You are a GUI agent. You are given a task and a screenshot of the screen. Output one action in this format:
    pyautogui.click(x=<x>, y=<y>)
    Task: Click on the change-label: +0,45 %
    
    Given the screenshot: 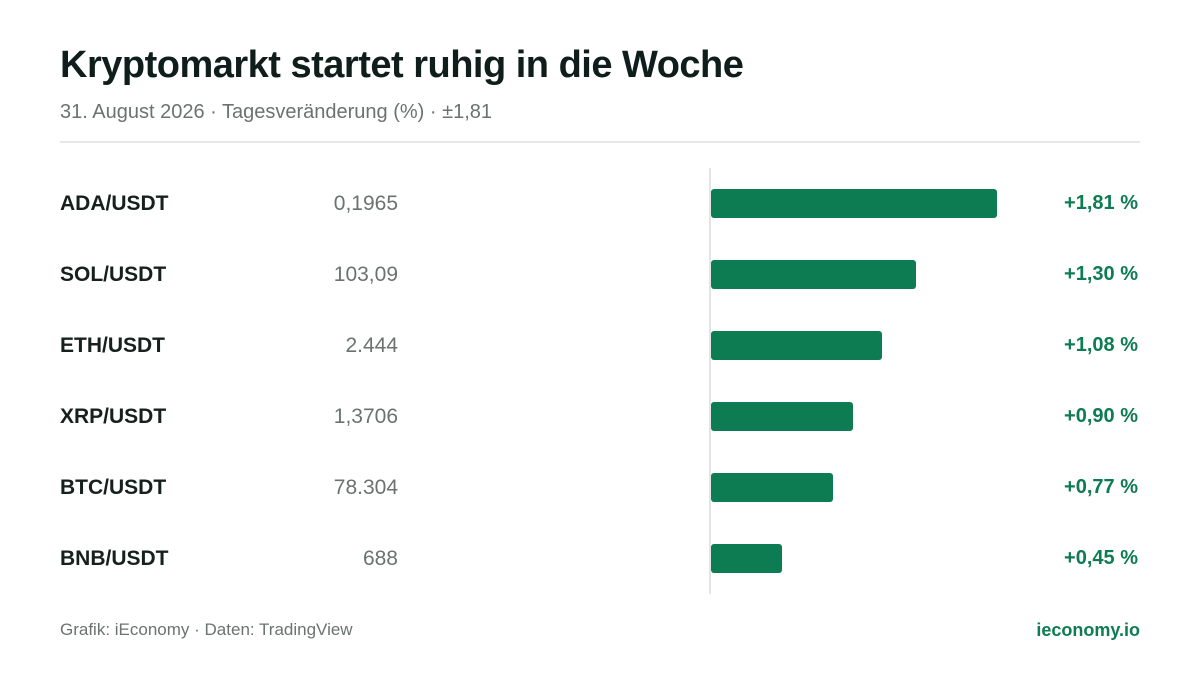 What is the action you would take?
    pyautogui.click(x=1101, y=558)
    